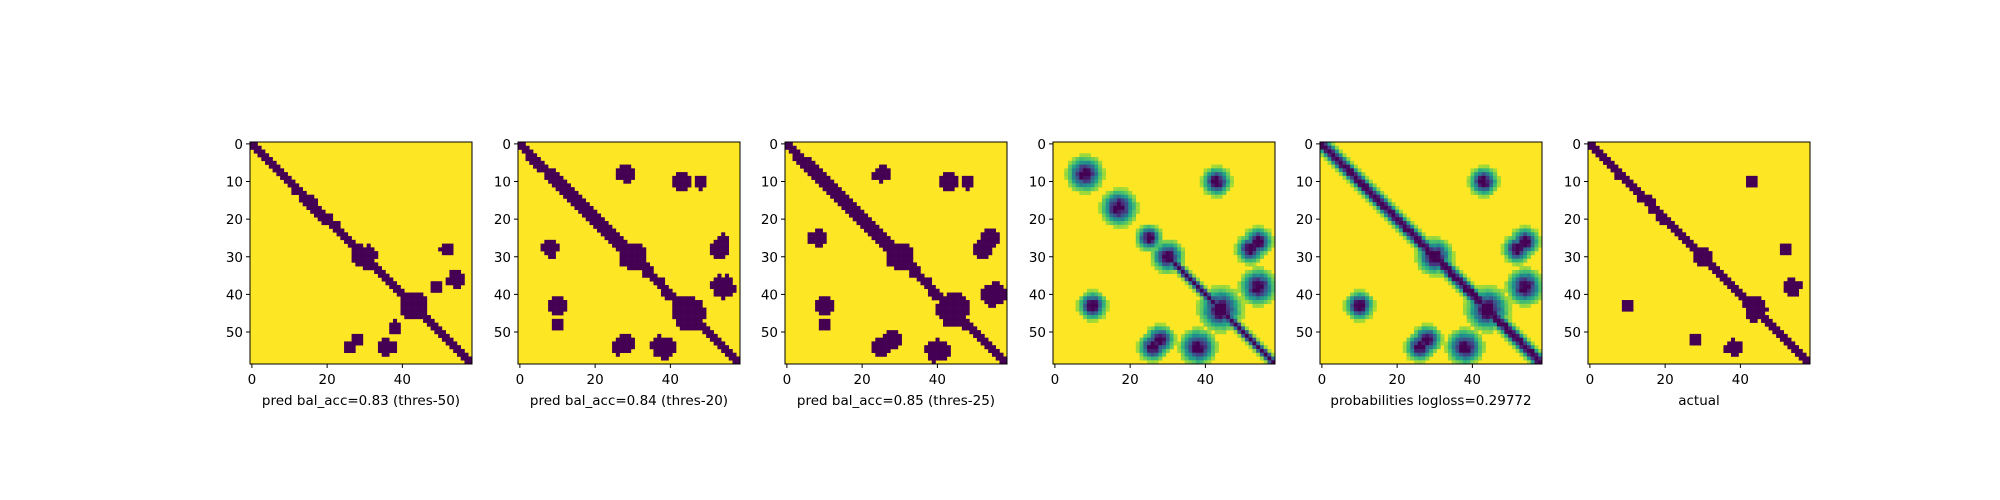 The width and height of the screenshot is (2000, 500). I want to click on y-tick-label: 20, so click(502, 220).